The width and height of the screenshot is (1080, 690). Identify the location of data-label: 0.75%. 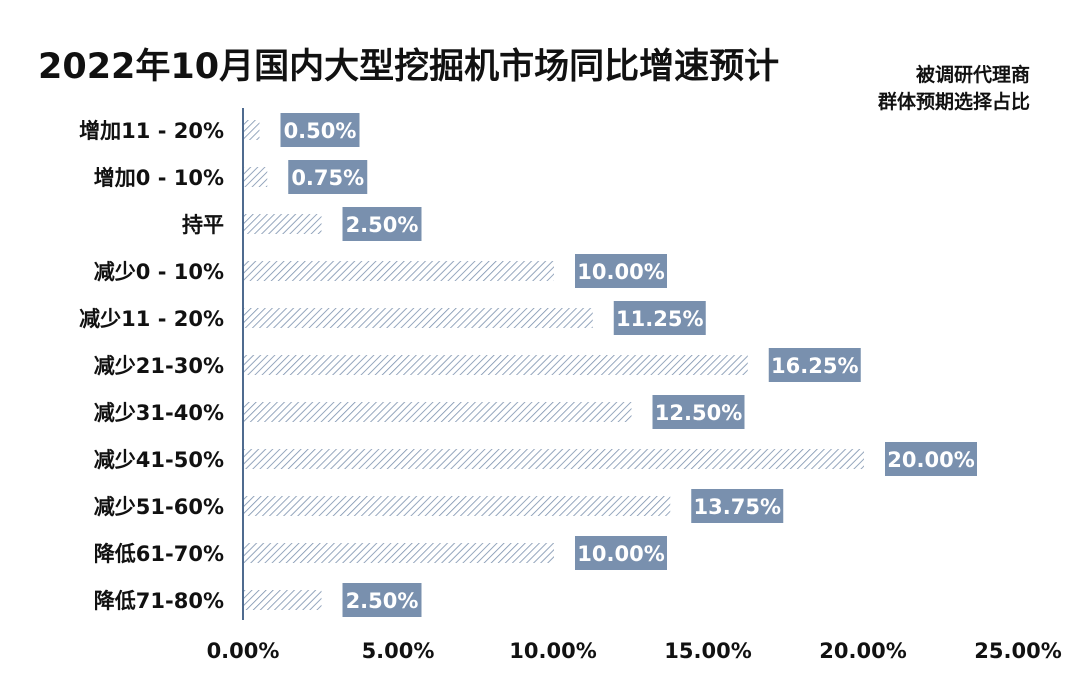
(327, 178).